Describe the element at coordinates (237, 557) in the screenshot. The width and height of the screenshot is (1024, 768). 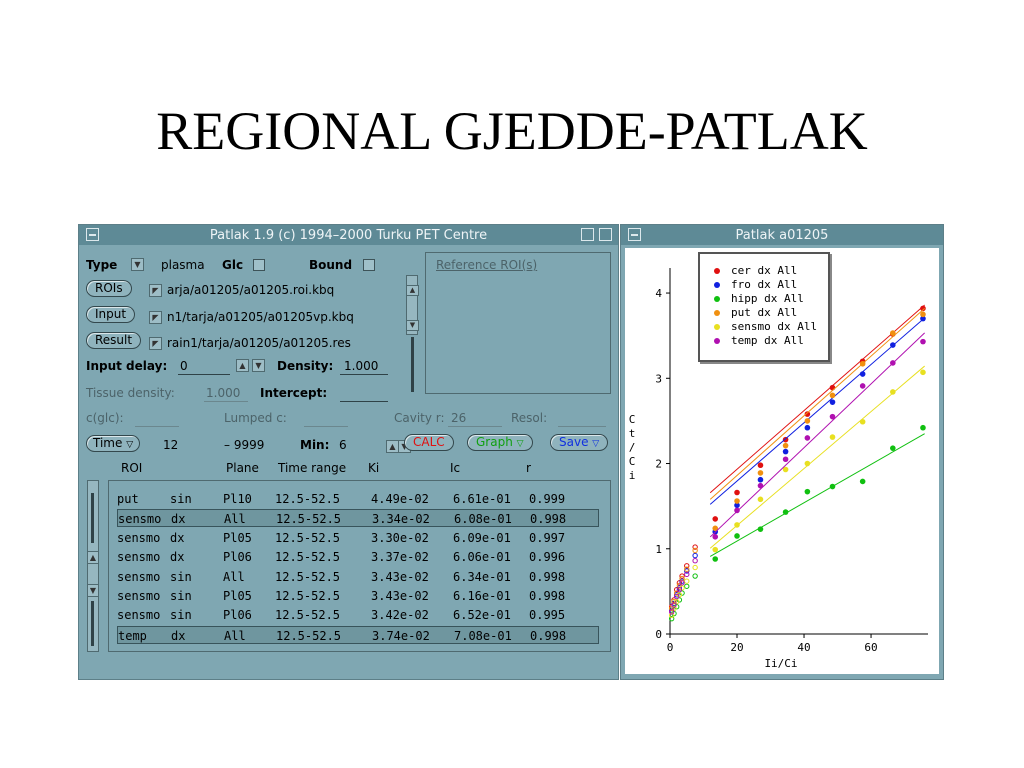
I see `plane-cell: Pl06` at that location.